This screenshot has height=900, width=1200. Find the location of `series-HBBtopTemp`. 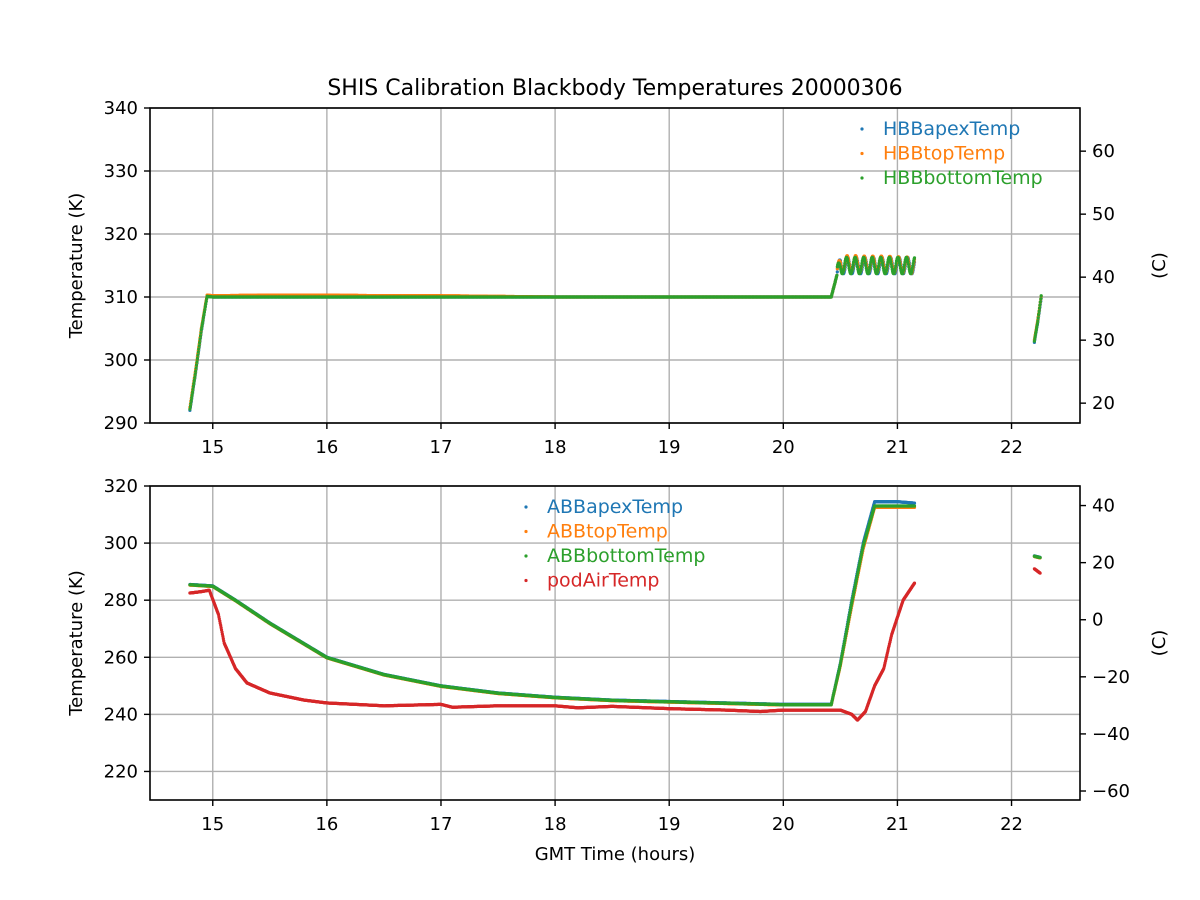

series-HBBtopTemp is located at coordinates (615, 331).